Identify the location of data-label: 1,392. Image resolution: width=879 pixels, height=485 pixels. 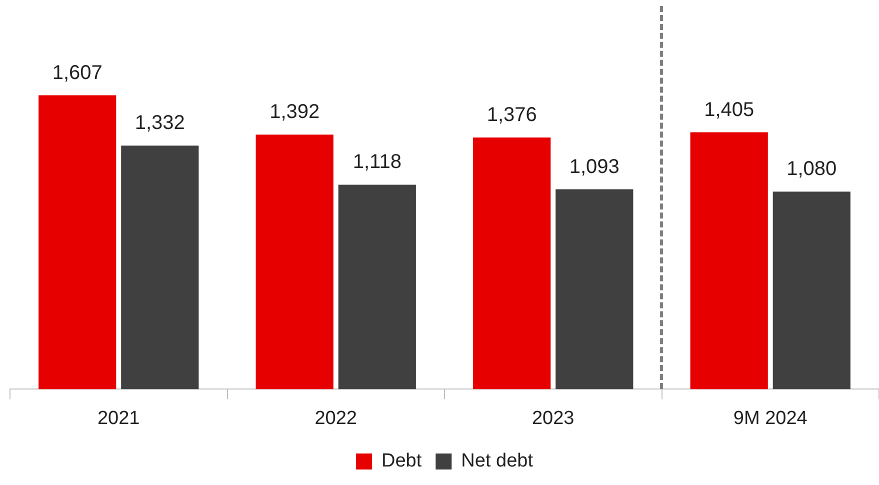
(295, 112).